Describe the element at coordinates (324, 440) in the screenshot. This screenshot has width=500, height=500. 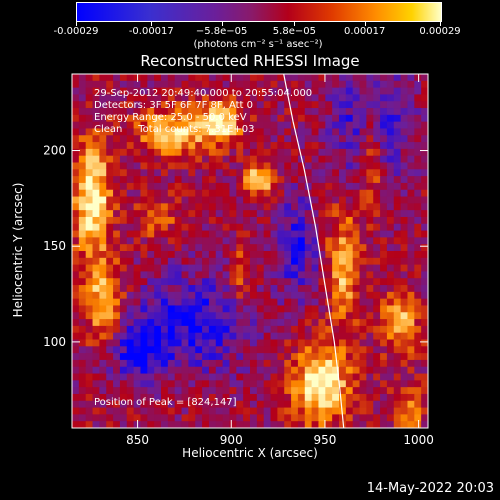
I see `x-tick-label: 950` at that location.